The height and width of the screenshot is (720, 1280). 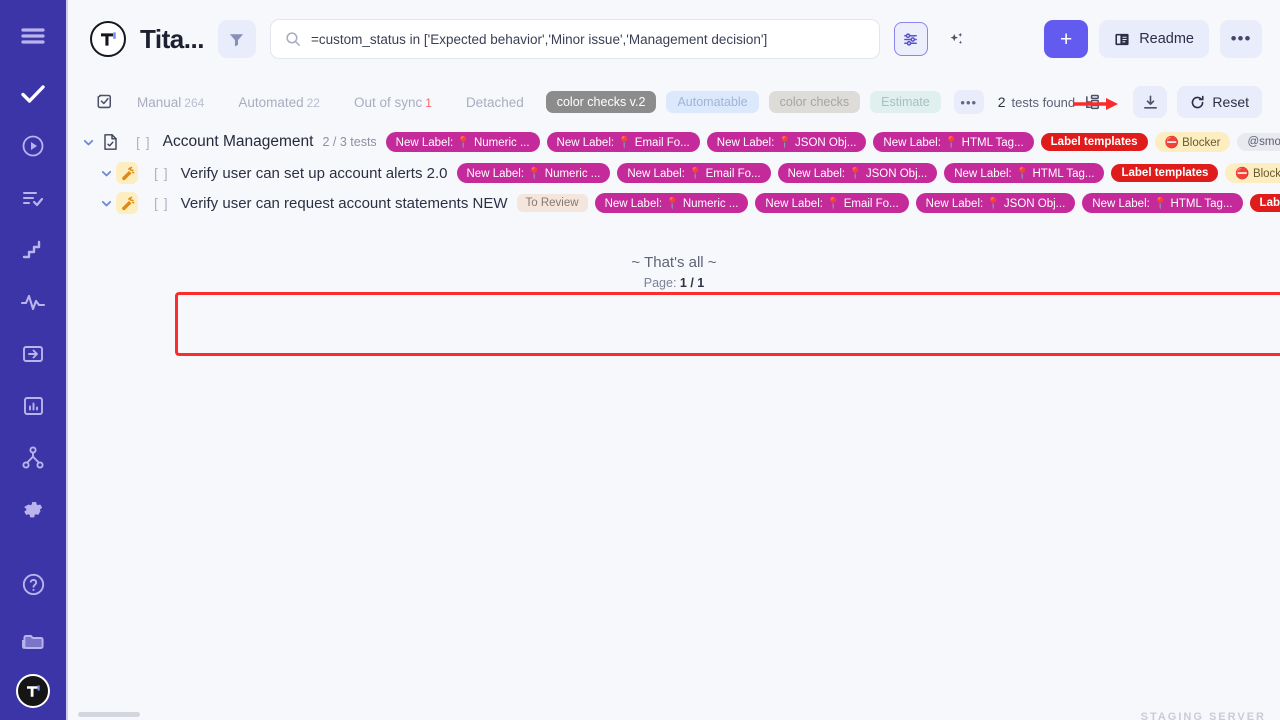 I want to click on group-test-count: 2 / 3 tests, so click(x=349, y=142).